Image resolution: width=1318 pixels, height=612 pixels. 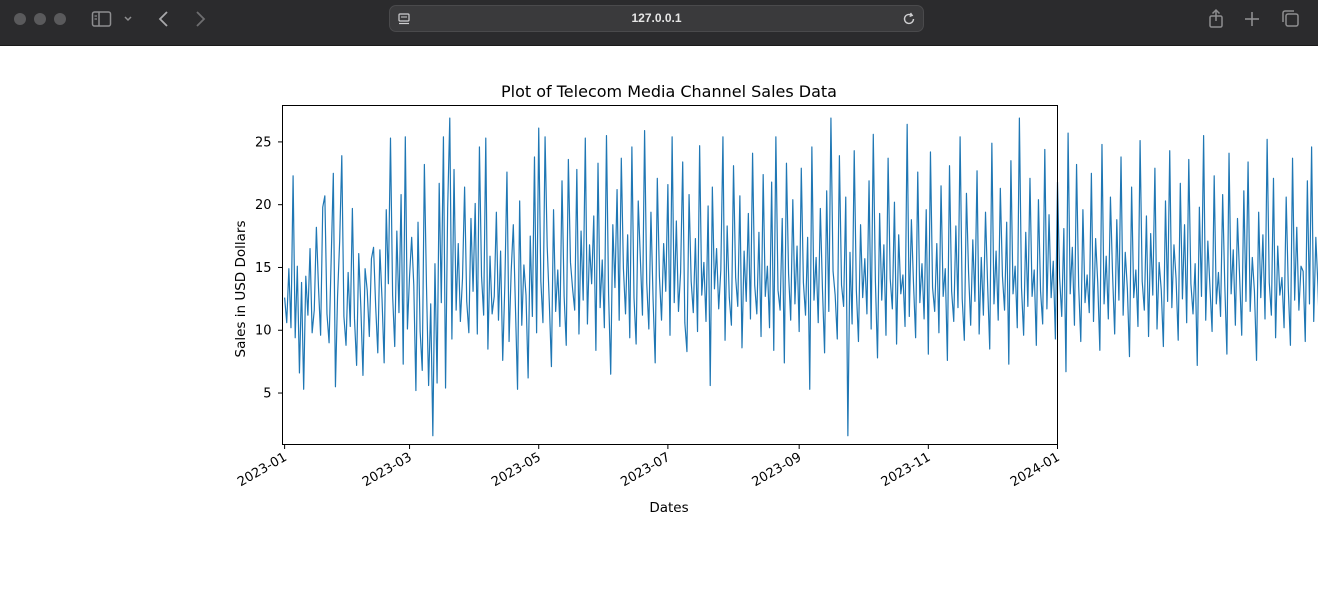 I want to click on x-tick-label: 2023-09, so click(x=777, y=470).